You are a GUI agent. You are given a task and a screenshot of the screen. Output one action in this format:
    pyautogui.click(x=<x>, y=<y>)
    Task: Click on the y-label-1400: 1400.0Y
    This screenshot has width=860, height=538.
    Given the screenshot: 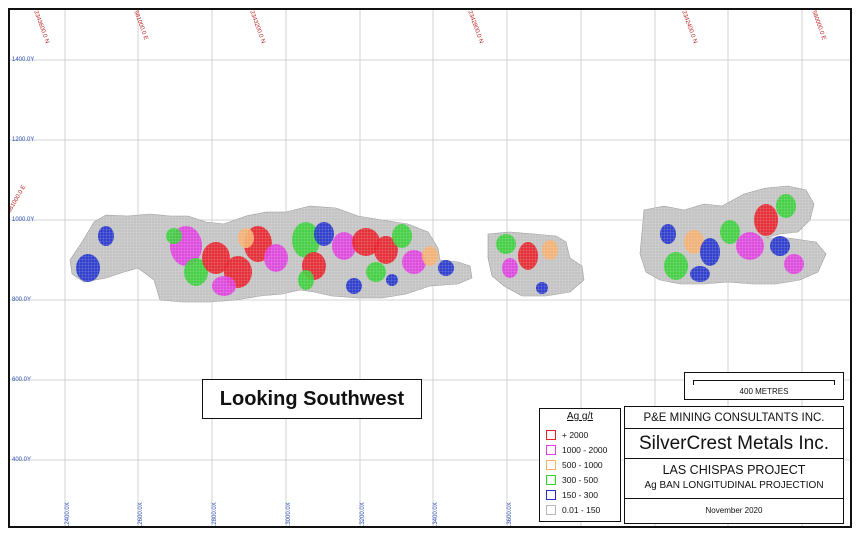 What is the action you would take?
    pyautogui.click(x=23, y=60)
    